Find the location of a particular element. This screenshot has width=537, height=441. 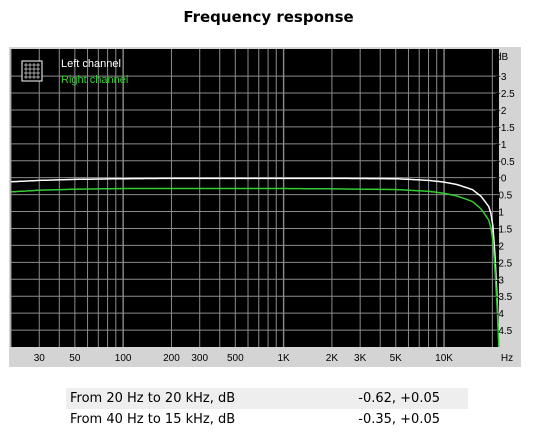

legend-right-channel: Right channel is located at coordinates (94, 80).